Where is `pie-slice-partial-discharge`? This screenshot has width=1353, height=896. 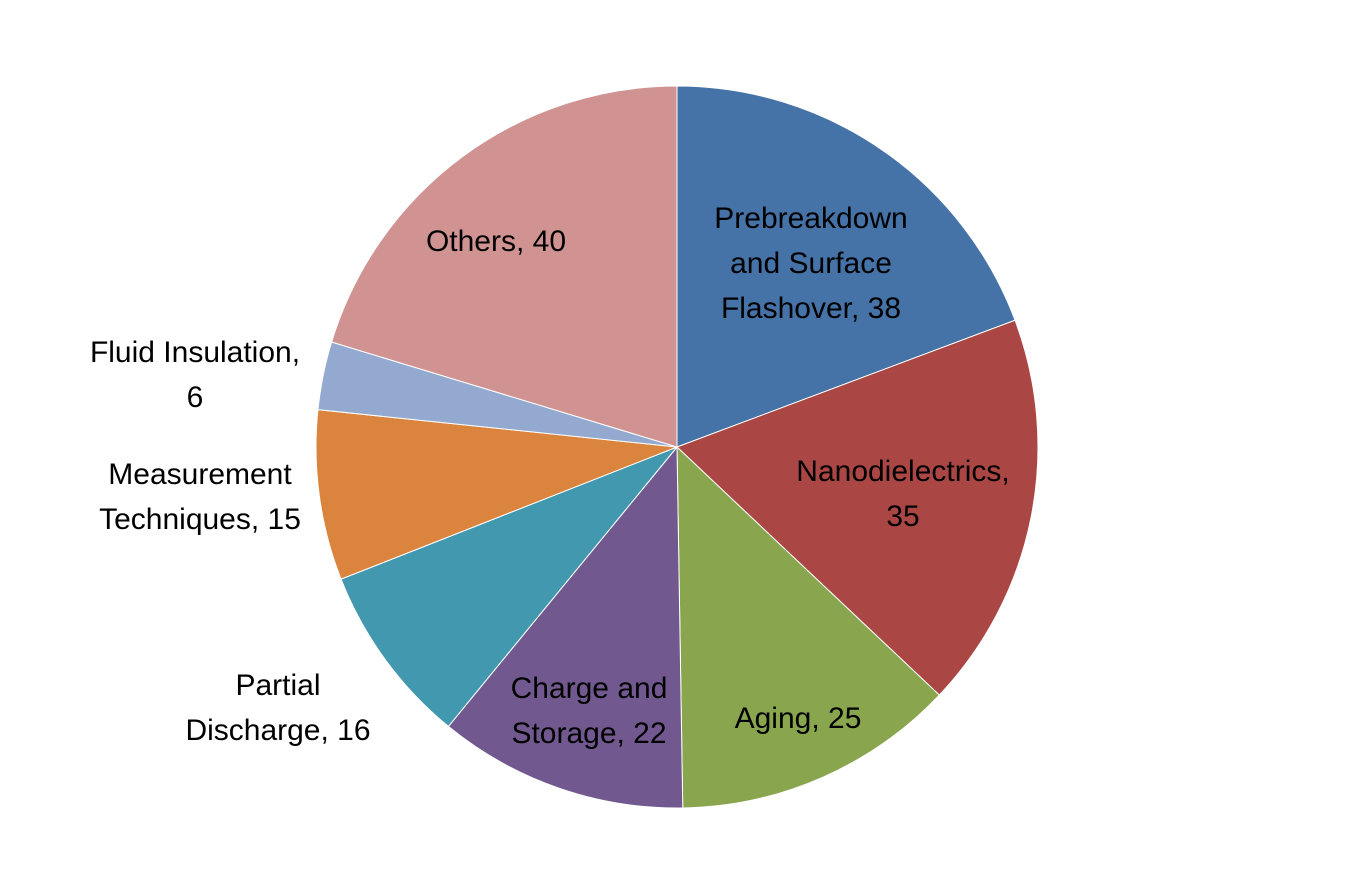
pie-slice-partial-discharge is located at coordinates (509, 586).